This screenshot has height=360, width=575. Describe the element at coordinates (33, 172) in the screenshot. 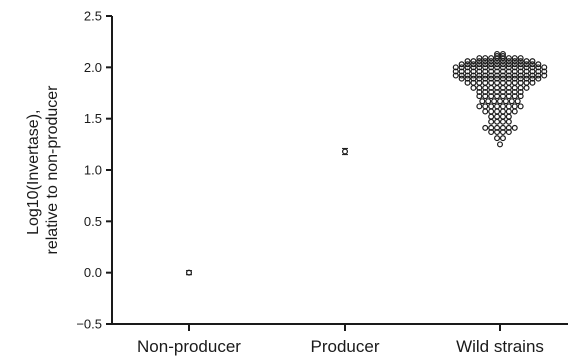

I see `y-axis-title-line-1: Log10(Invertase),` at that location.